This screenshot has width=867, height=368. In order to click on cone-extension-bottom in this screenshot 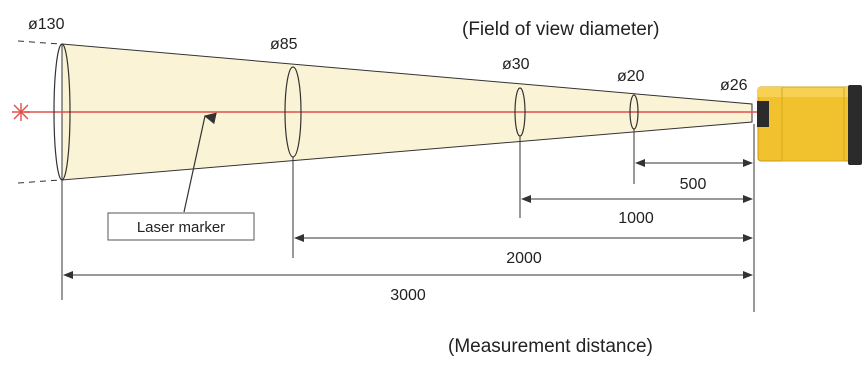, I will do `click(39, 181)`.